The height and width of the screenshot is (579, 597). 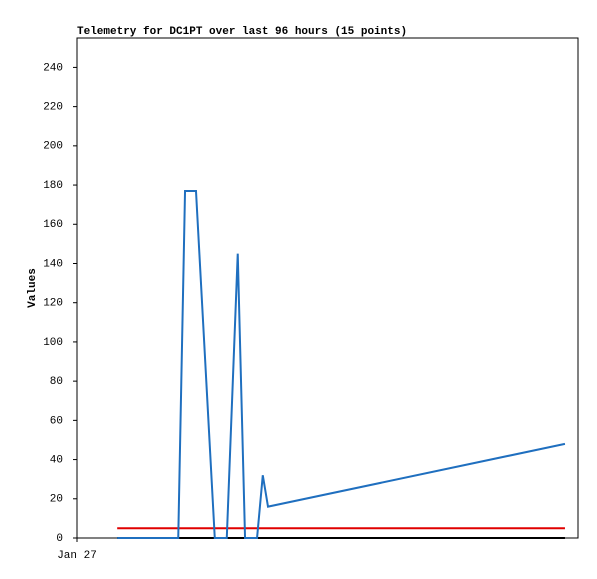 I want to click on y-tick-label: 100, so click(x=53, y=343).